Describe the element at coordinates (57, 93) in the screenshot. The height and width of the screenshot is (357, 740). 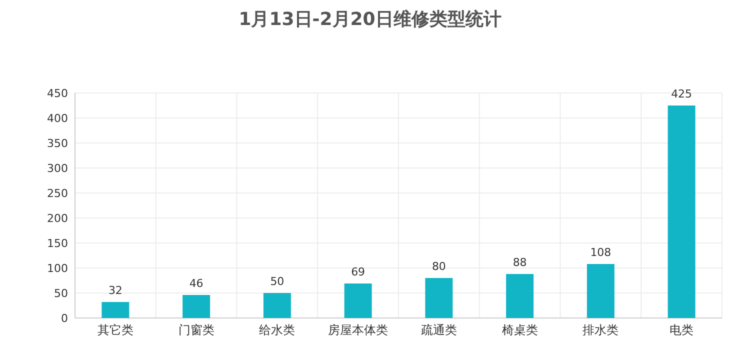
I see `y-tick-label: 450` at that location.